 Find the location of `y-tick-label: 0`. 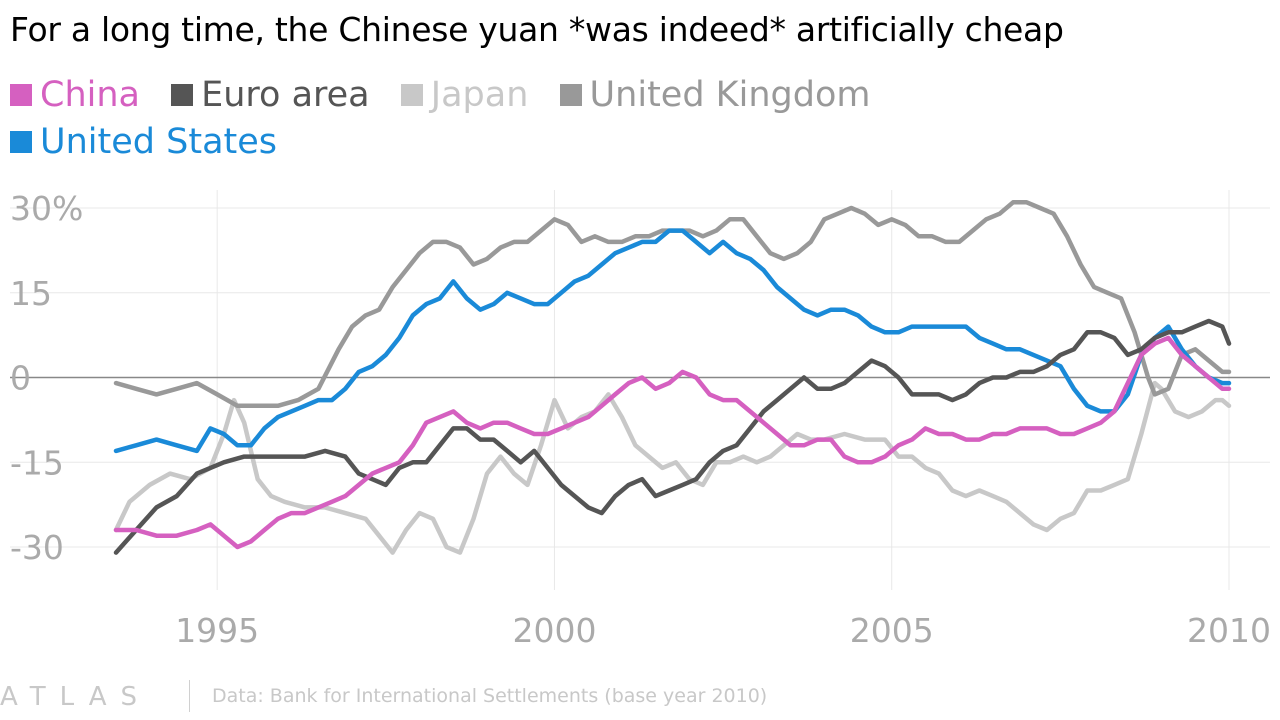

y-tick-label: 0 is located at coordinates (20, 378).